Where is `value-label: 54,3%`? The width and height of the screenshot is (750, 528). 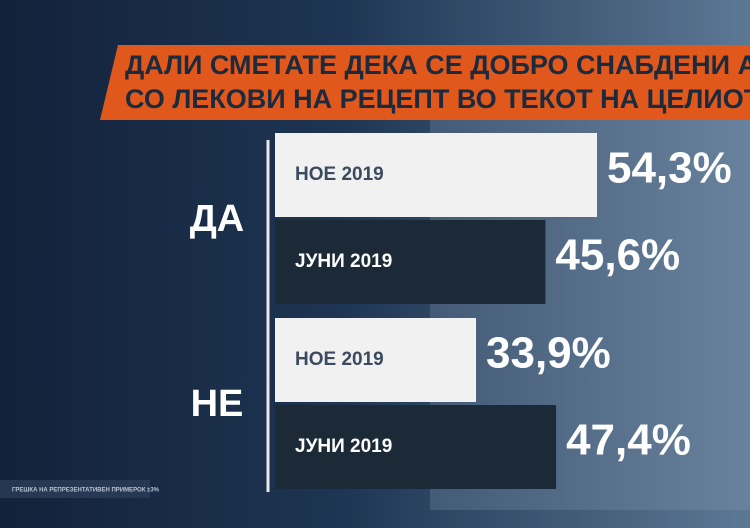 value-label: 54,3% is located at coordinates (669, 168).